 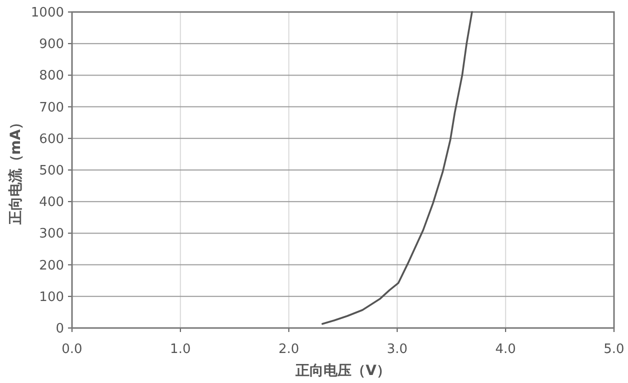 What do you see at coordinates (342, 371) in the screenshot?
I see `x-axis-title: 正向电压（V）` at bounding box center [342, 371].